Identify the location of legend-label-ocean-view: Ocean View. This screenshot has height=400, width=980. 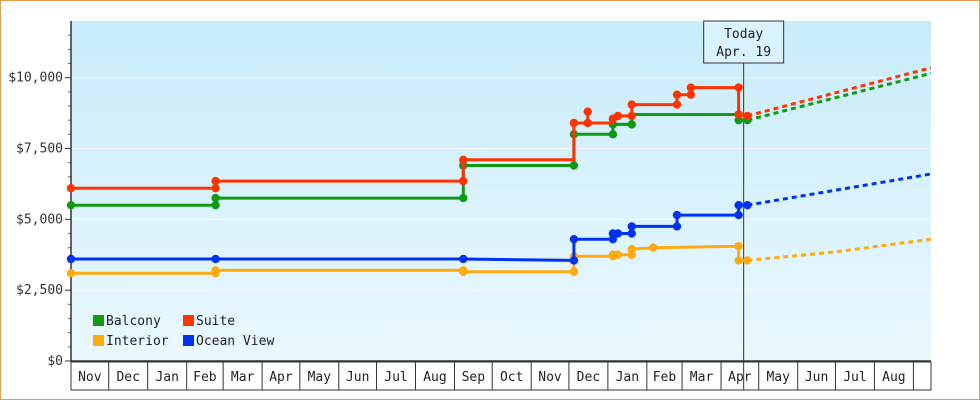
(235, 341).